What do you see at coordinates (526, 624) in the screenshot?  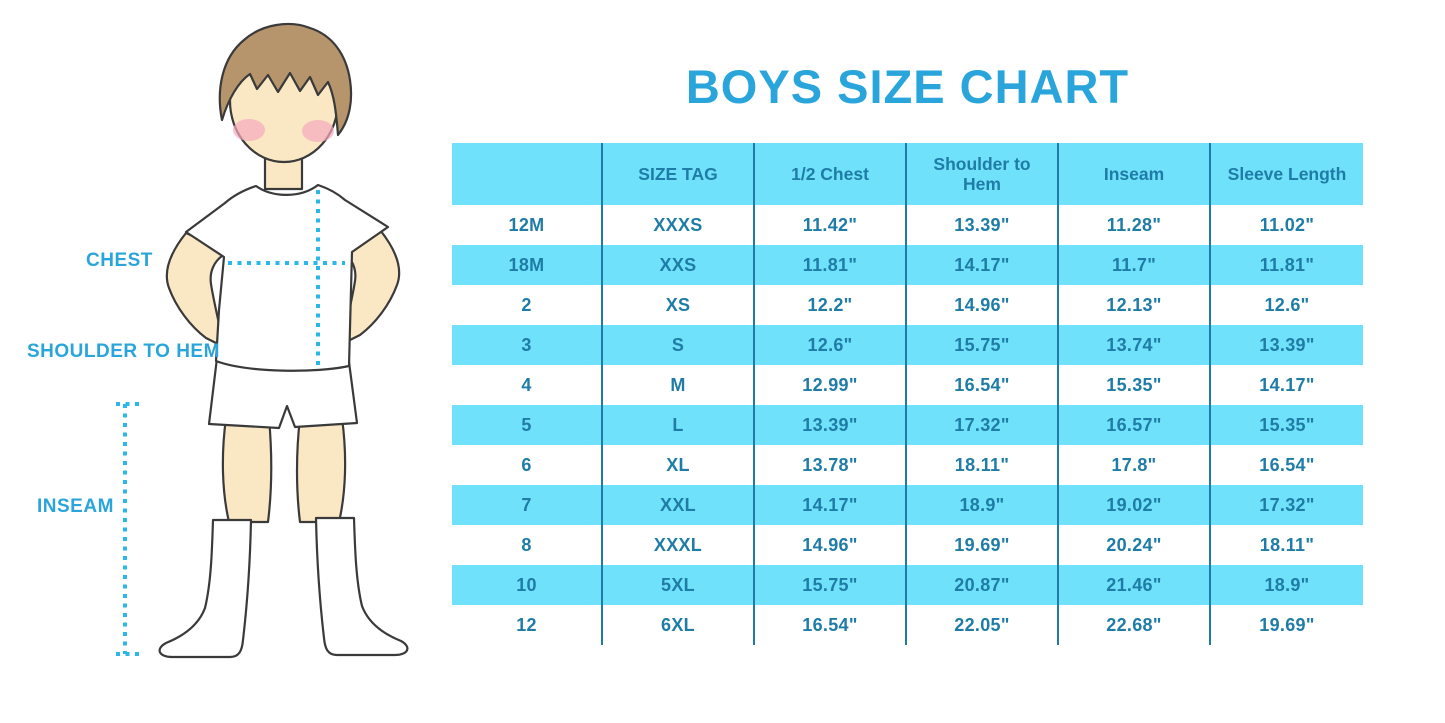 I see `row-size-label: 12` at bounding box center [526, 624].